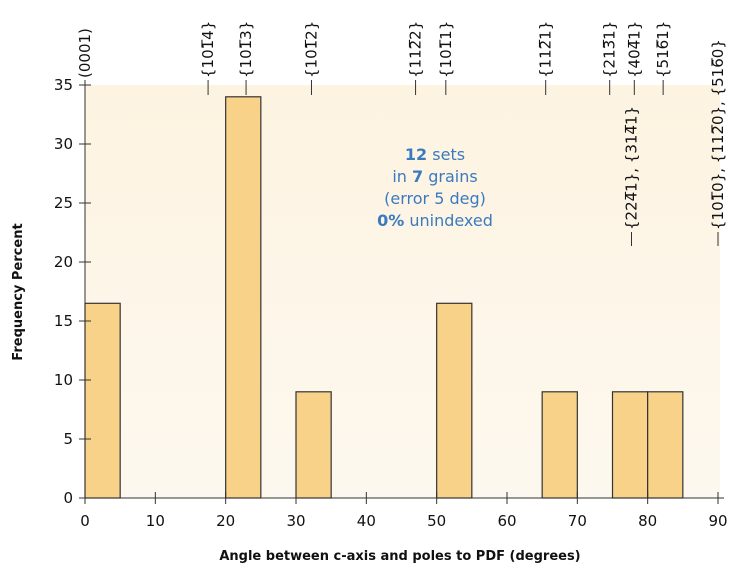 The height and width of the screenshot is (570, 740). Describe the element at coordinates (631, 168) in the screenshot. I see `annotation-label: {224̅1}, {314̅1}` at that location.